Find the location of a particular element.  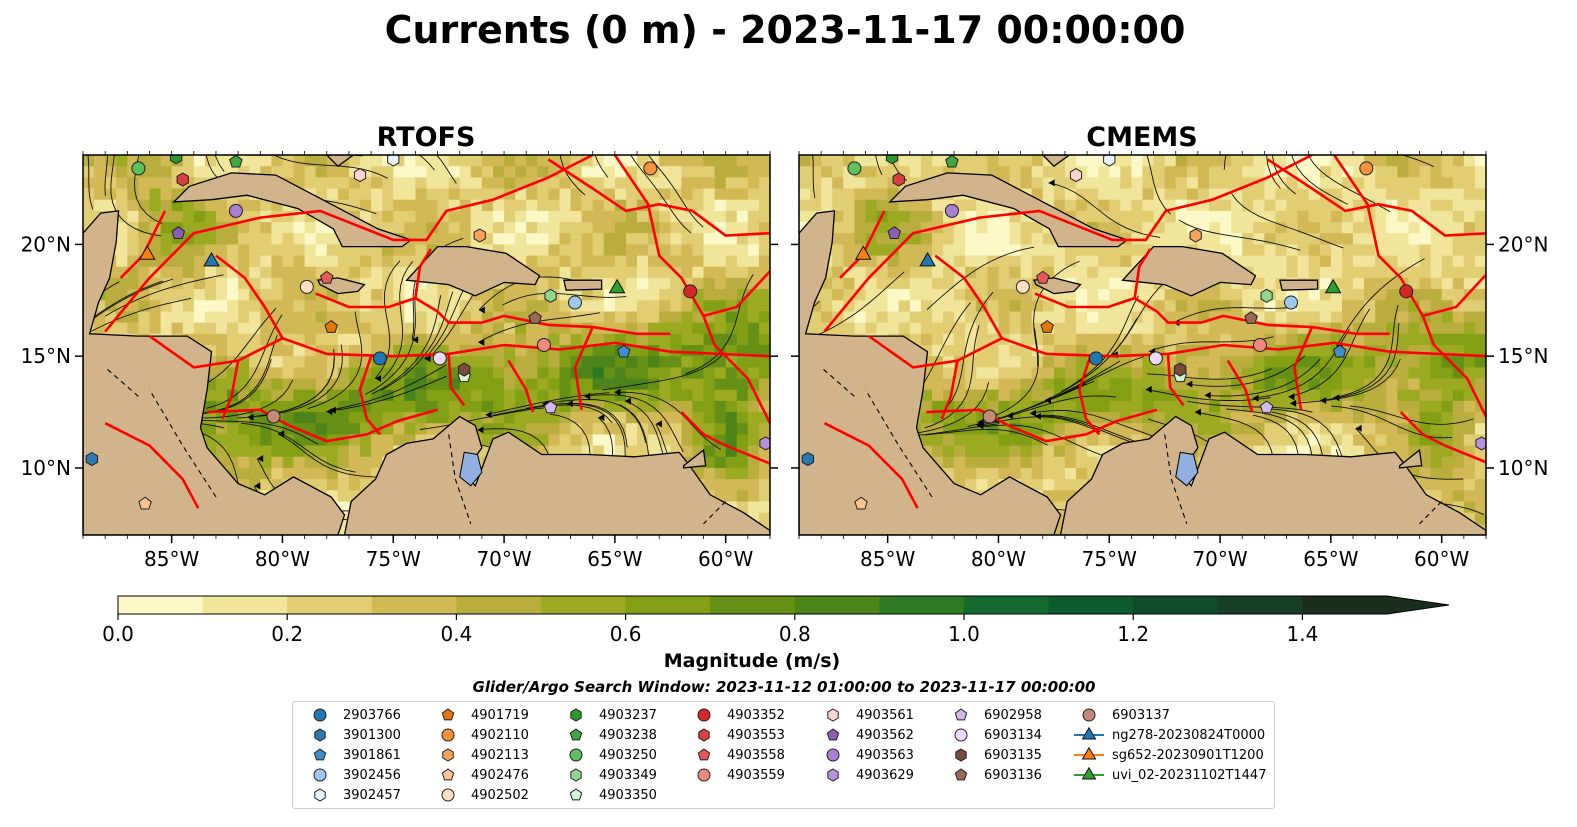

legend-item: 6903135 is located at coordinates (994, 755).